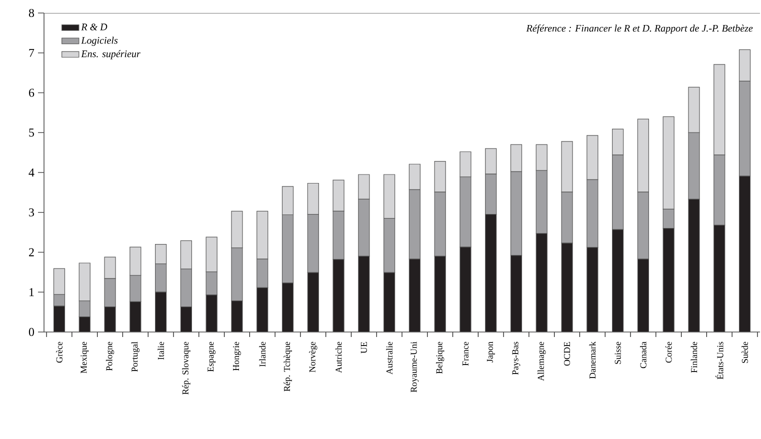 This screenshot has height=439, width=761. I want to click on x-tick-label: Rép. Slovaque, so click(186, 368).